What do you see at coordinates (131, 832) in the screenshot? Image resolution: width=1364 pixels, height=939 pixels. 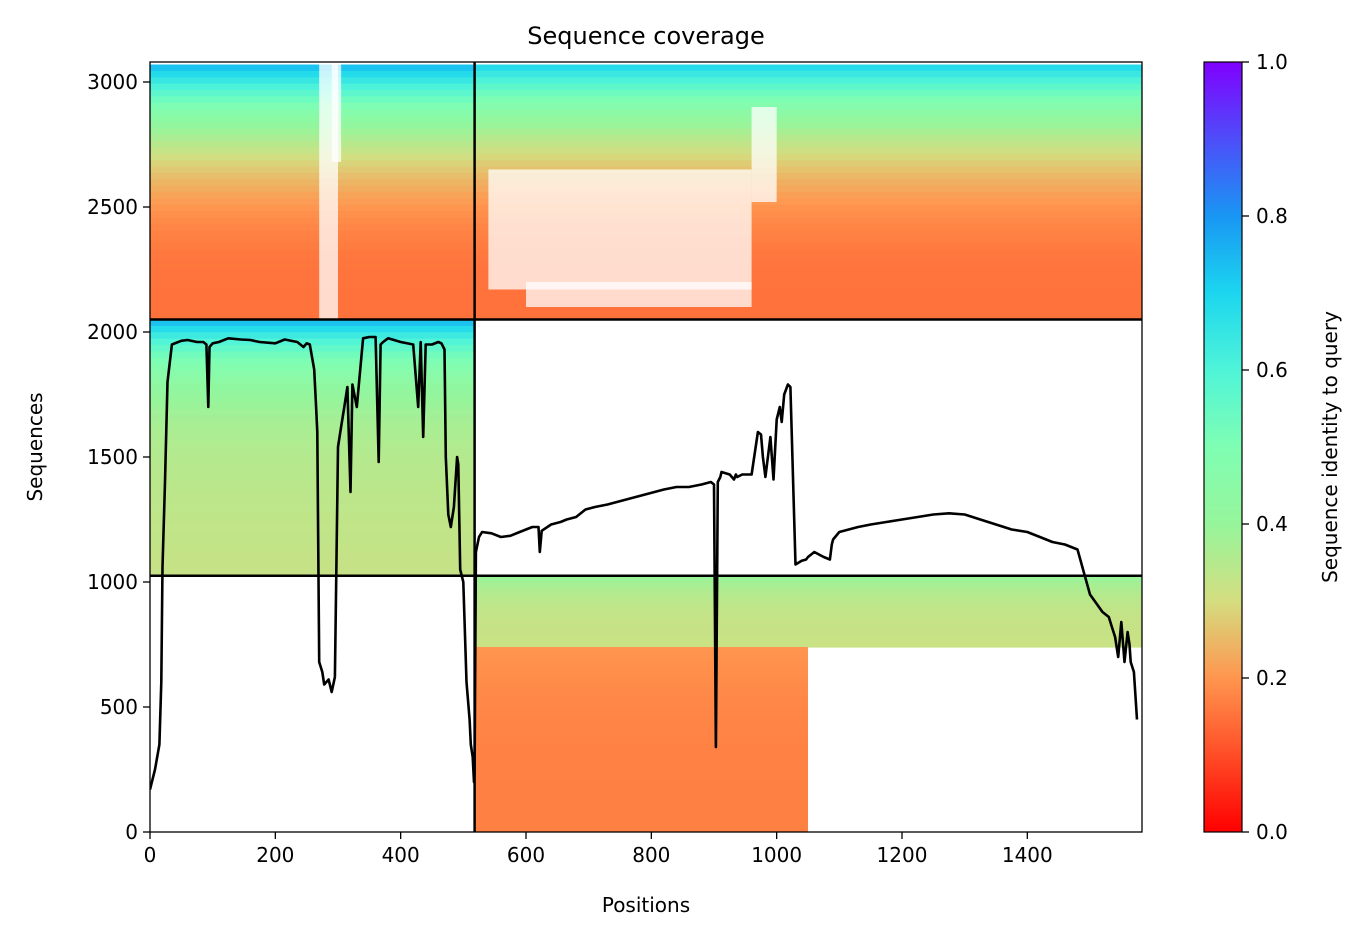 I see `y-tick-label: 0` at bounding box center [131, 832].